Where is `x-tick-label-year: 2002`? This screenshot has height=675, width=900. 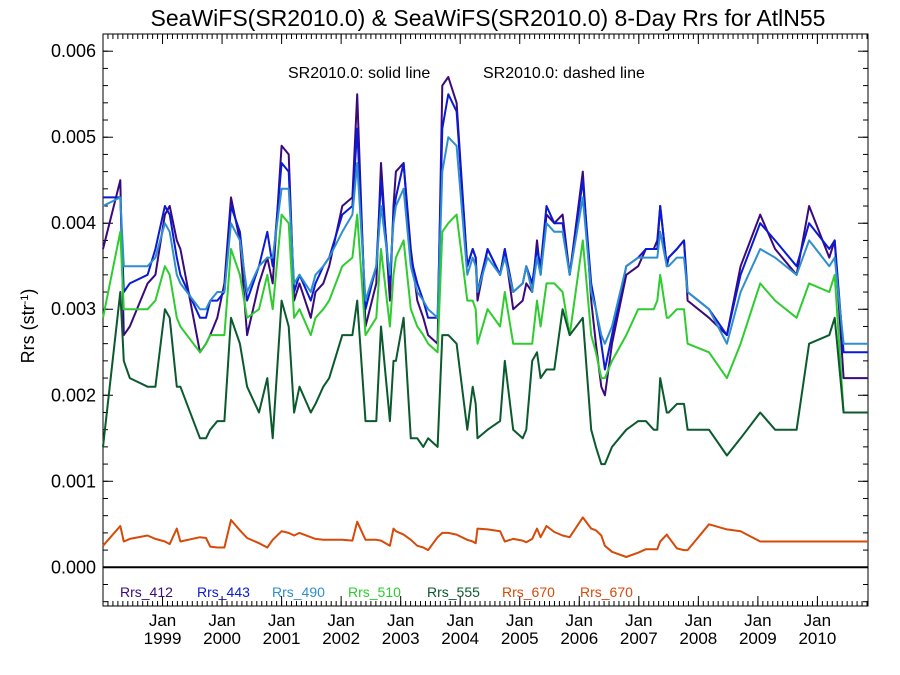
x-tick-label-year: 2002 is located at coordinates (341, 638).